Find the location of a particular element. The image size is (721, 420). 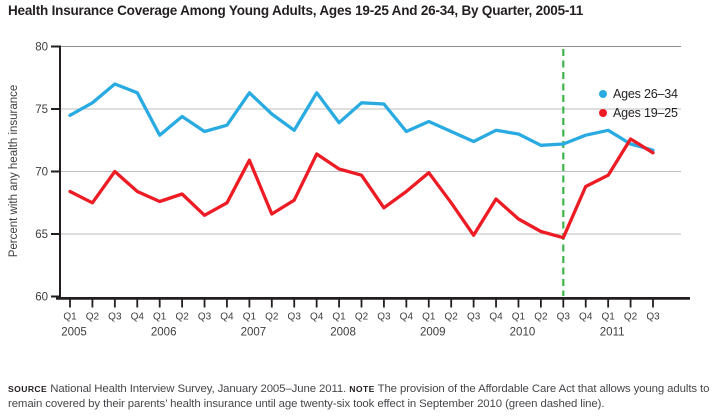

y-tick-label-60: 60 is located at coordinates (41, 298).